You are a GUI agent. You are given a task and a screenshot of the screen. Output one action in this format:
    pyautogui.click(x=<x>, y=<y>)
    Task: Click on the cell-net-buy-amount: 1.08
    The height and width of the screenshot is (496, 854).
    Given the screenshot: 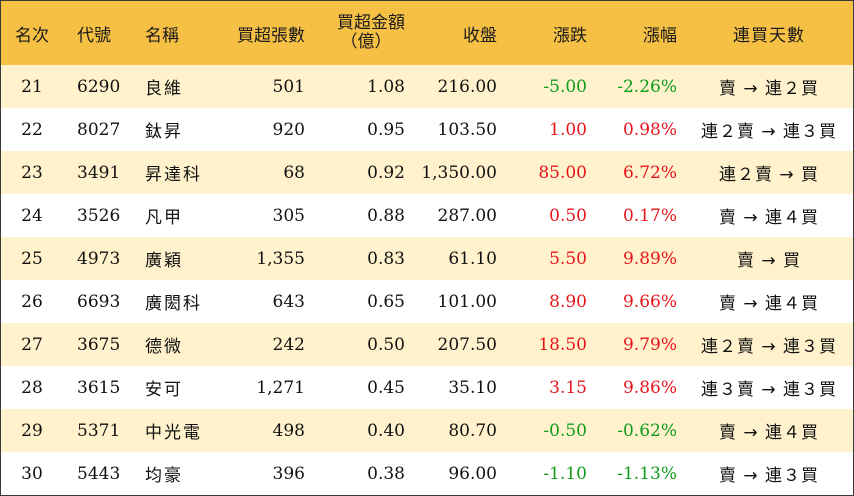 What is the action you would take?
    pyautogui.click(x=386, y=86)
    